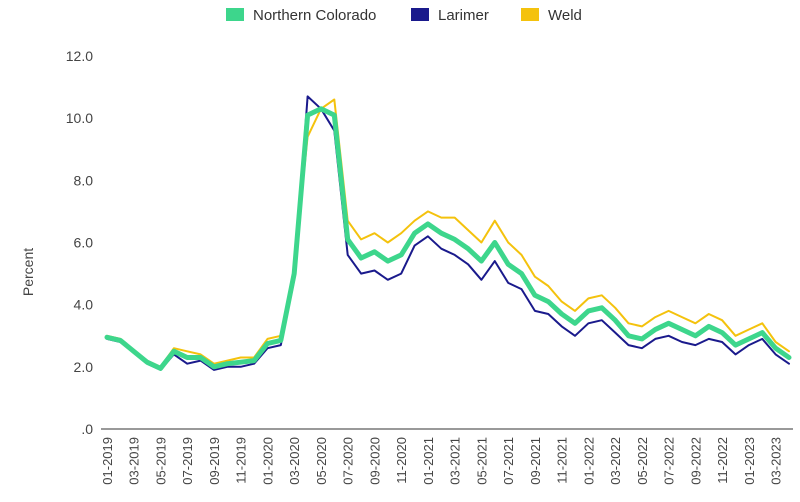  What do you see at coordinates (749, 461) in the screenshot?
I see `x-tick-label: 01-2023` at bounding box center [749, 461].